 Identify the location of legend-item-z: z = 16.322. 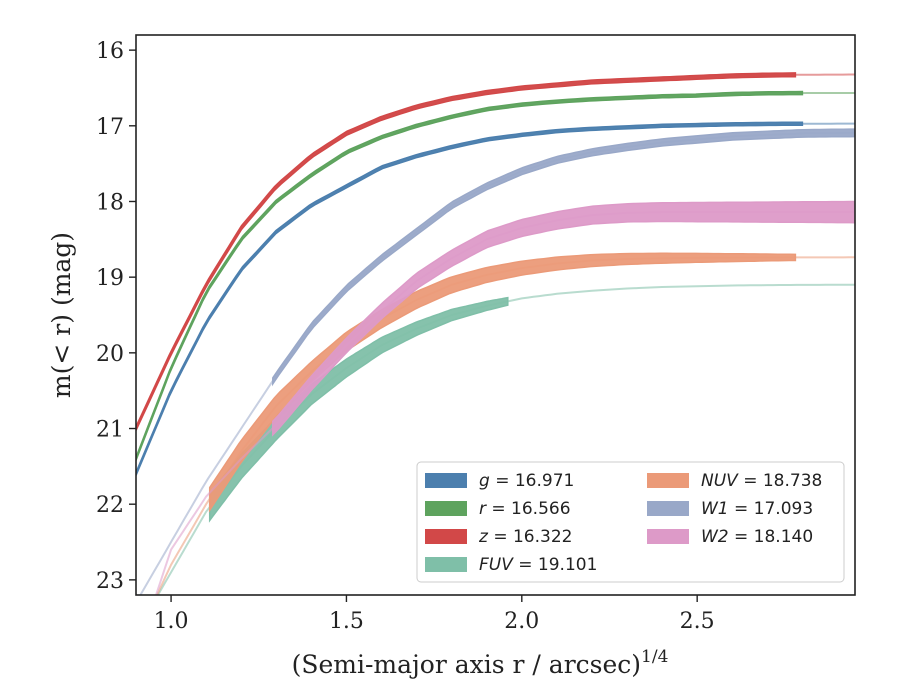
(498, 537).